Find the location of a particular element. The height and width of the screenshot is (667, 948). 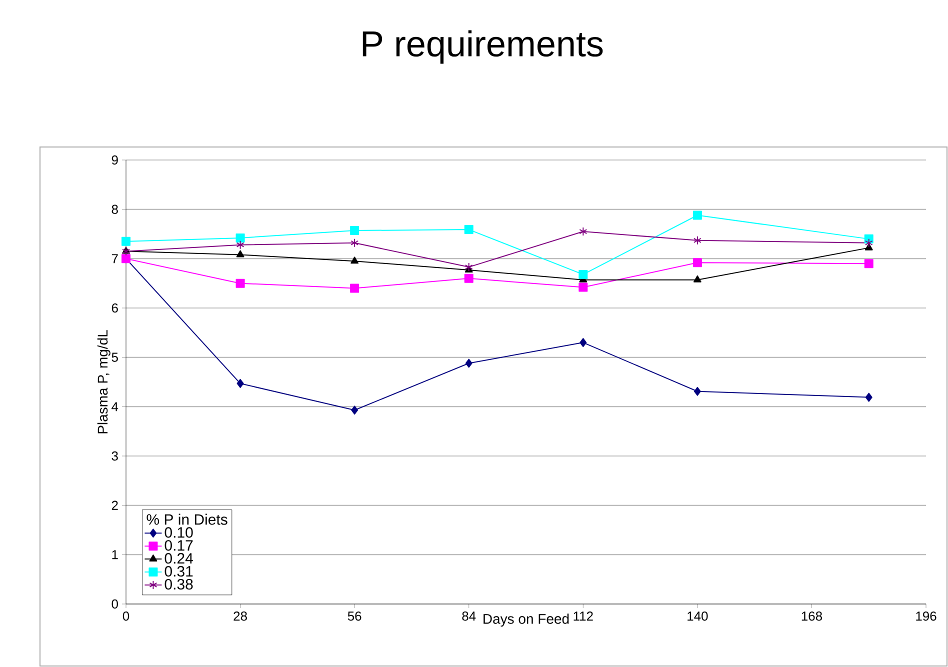

y-tick-label: 6 is located at coordinates (115, 308).